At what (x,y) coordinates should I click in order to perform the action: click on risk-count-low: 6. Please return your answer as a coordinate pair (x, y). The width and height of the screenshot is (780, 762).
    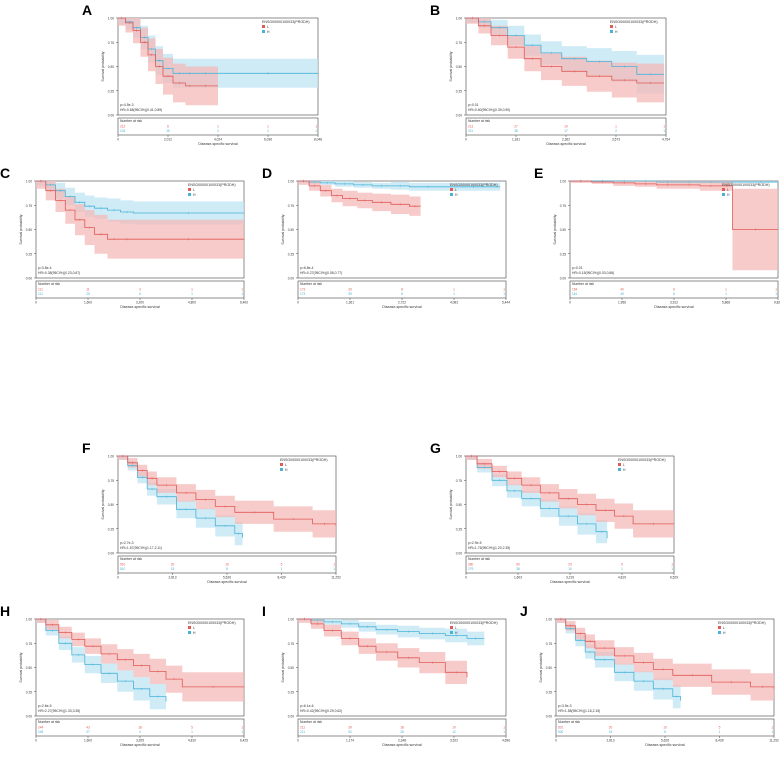
    Looking at the image, I should click on (168, 127).